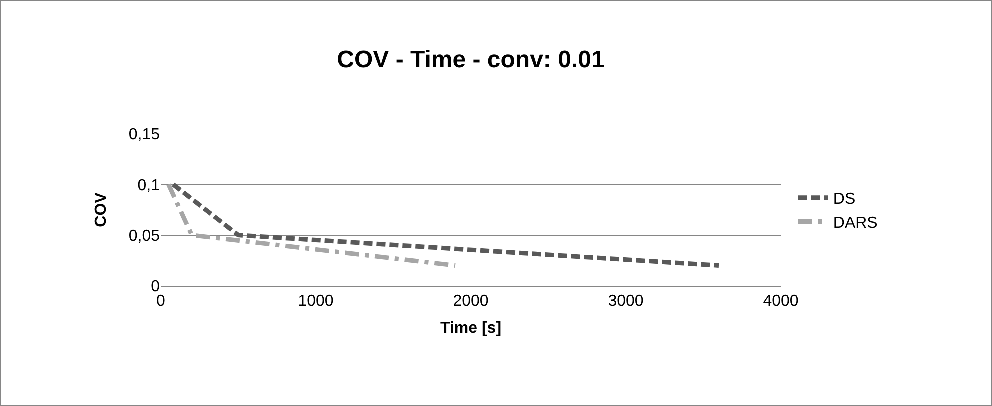 This screenshot has height=406, width=992. I want to click on chart-title: COV - Time - conv: 0.01, so click(471, 60).